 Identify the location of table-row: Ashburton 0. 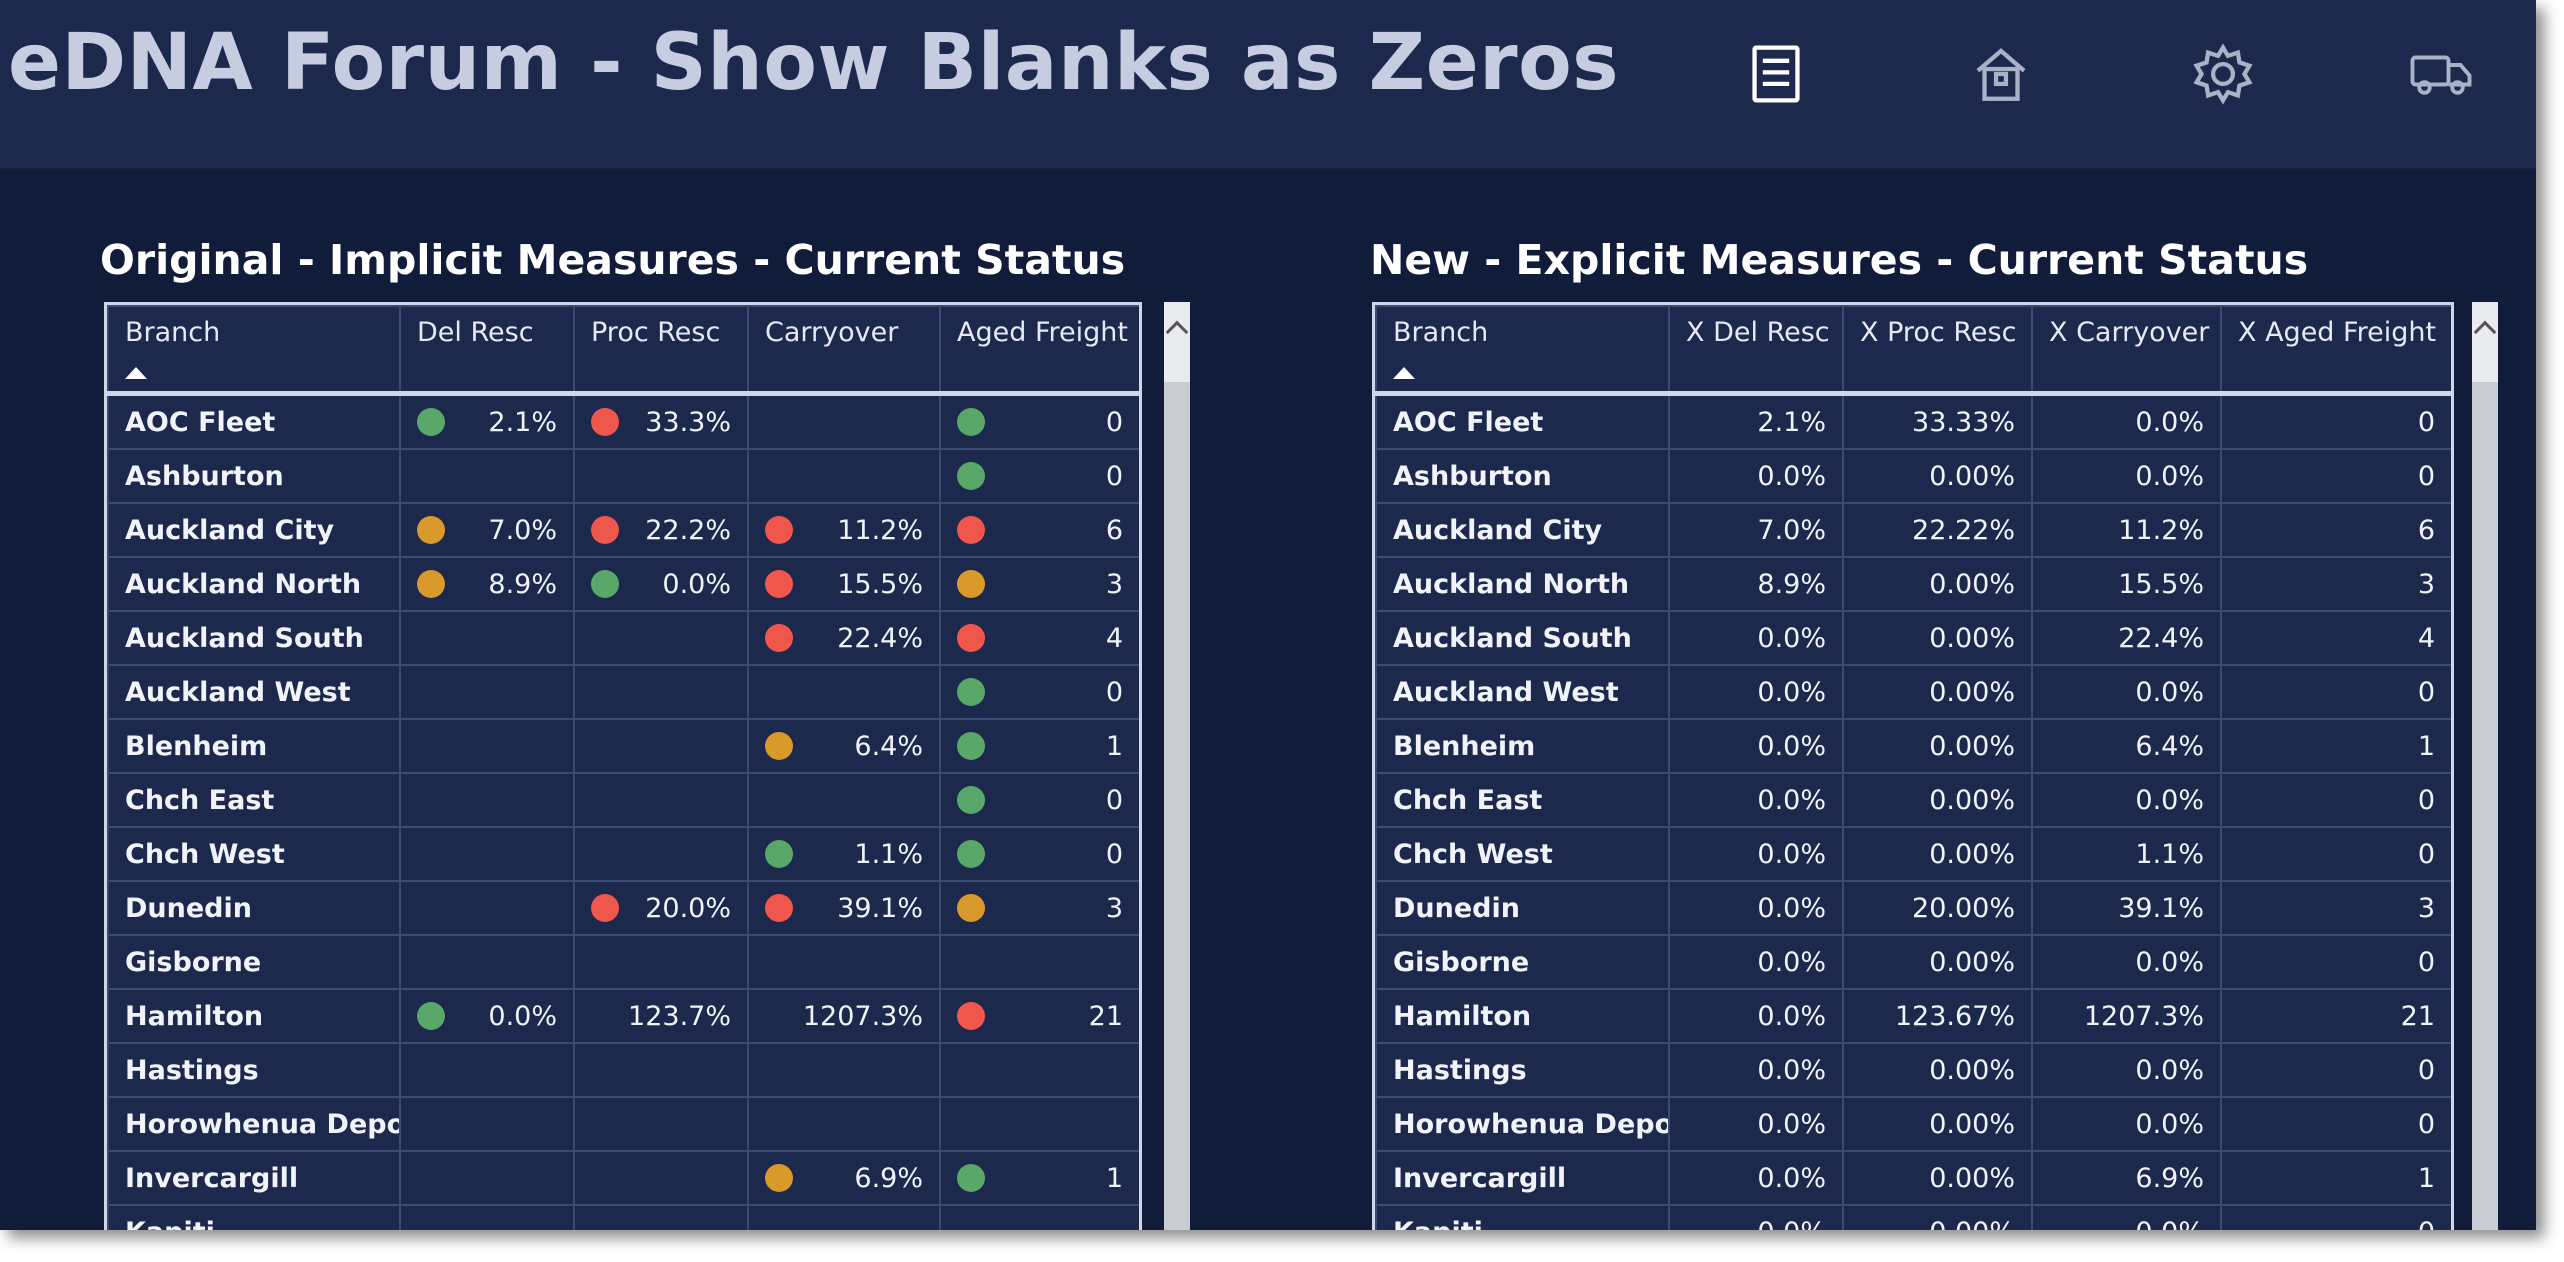
(623, 476).